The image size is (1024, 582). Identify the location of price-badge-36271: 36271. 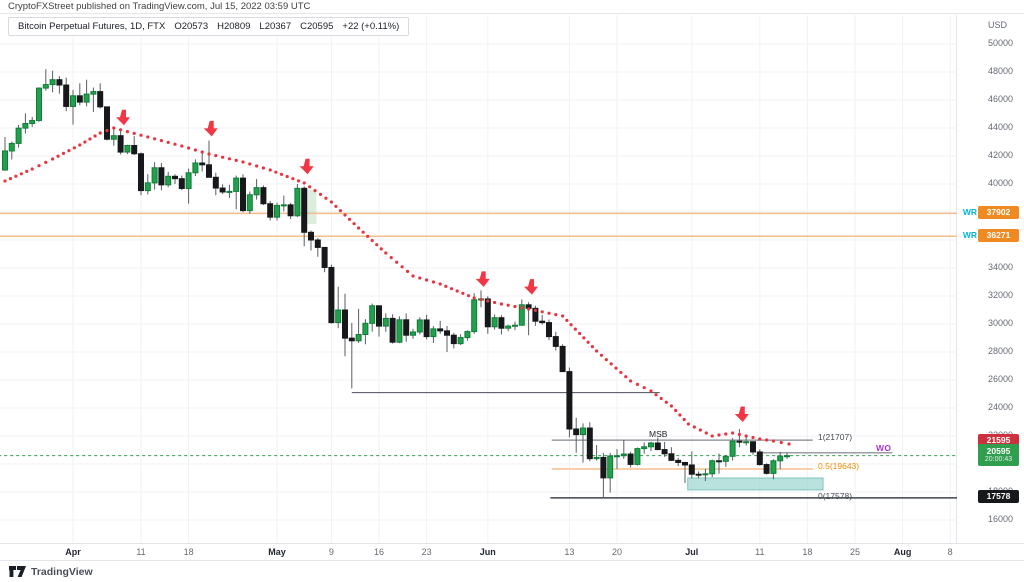
(998, 235).